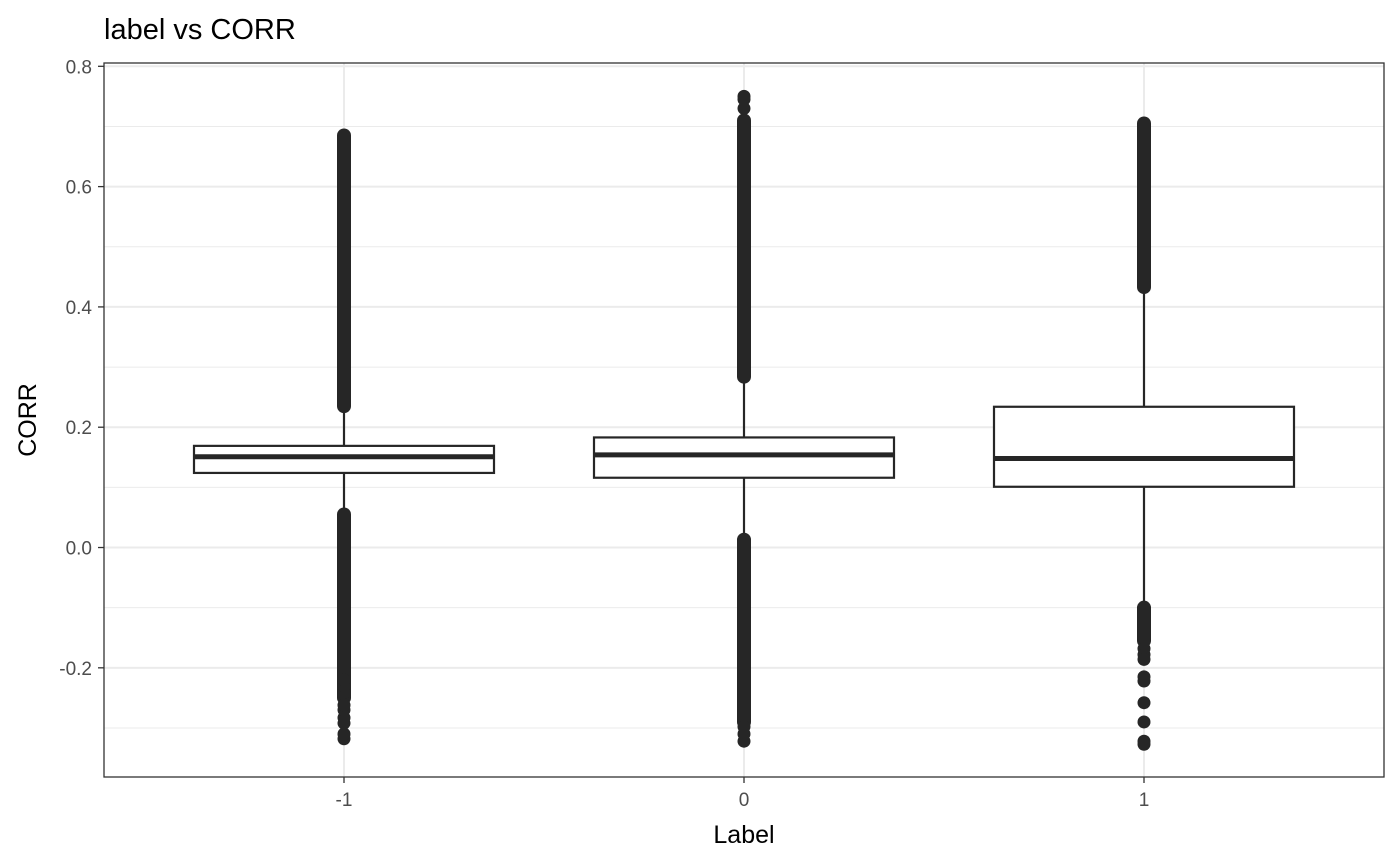  What do you see at coordinates (344, 800) in the screenshot?
I see `x-tick-label: -1` at bounding box center [344, 800].